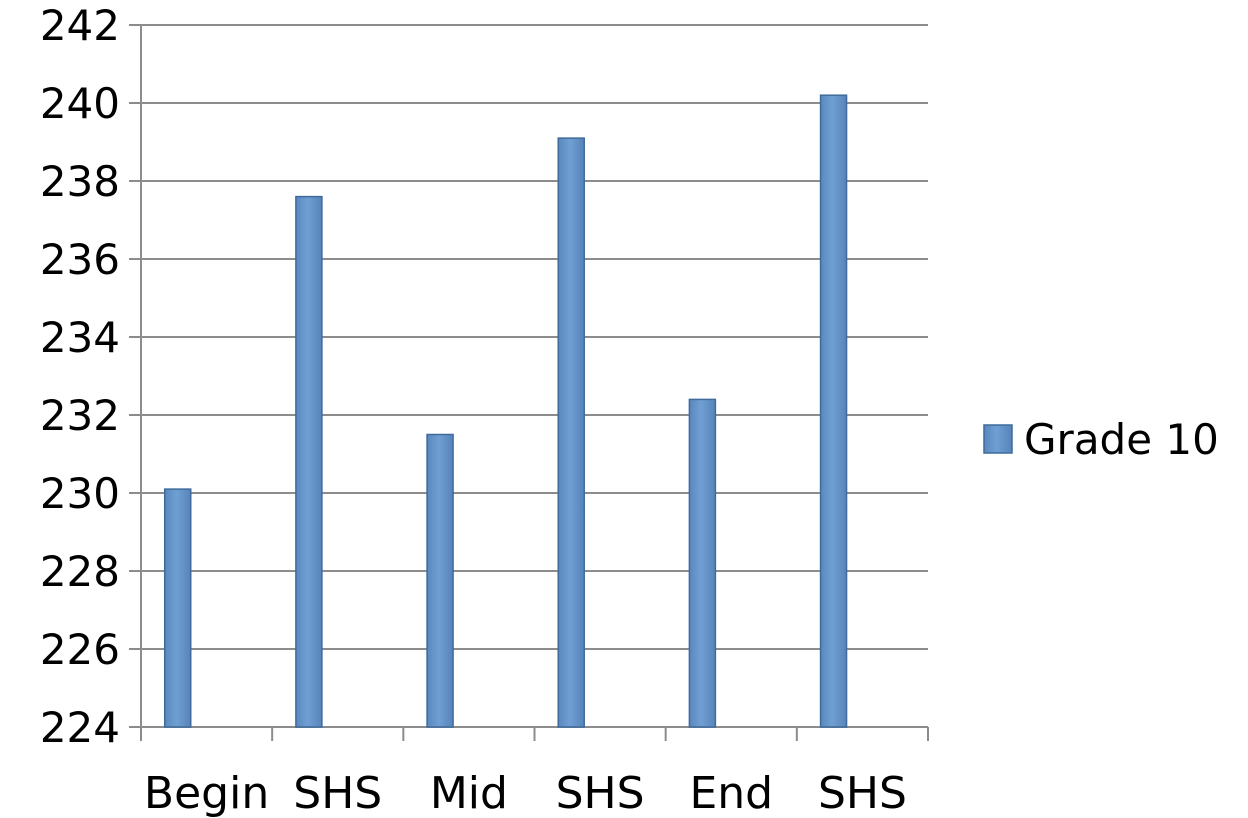 The height and width of the screenshot is (818, 1248). What do you see at coordinates (80, 649) in the screenshot?
I see `y-tick-label: 226` at bounding box center [80, 649].